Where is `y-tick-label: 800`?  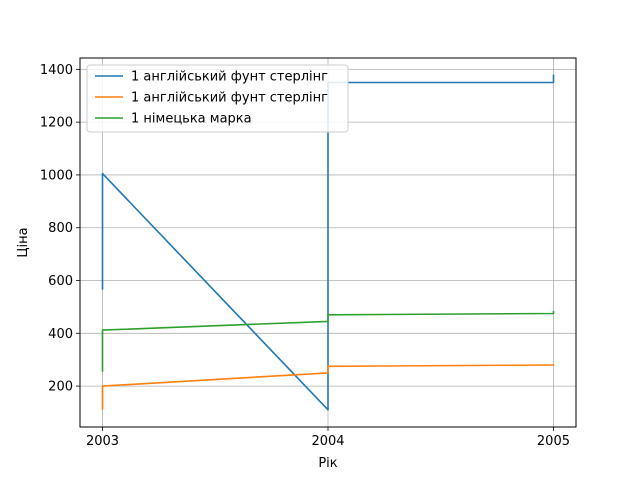 y-tick-label: 800 is located at coordinates (60, 228).